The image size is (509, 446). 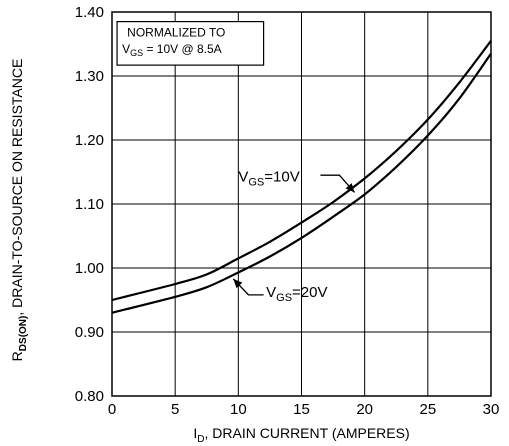 I want to click on y-tick-label: 1.30, so click(x=89, y=76).